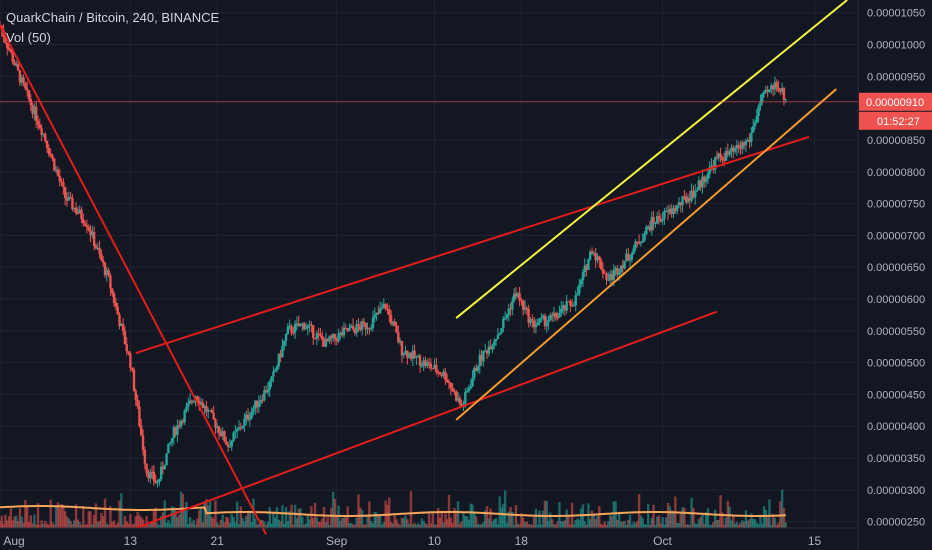 The width and height of the screenshot is (932, 550). Describe the element at coordinates (429, 537) in the screenshot. I see `time-axis: Aug 13 21 Sep 10 18 Oct 15` at that location.